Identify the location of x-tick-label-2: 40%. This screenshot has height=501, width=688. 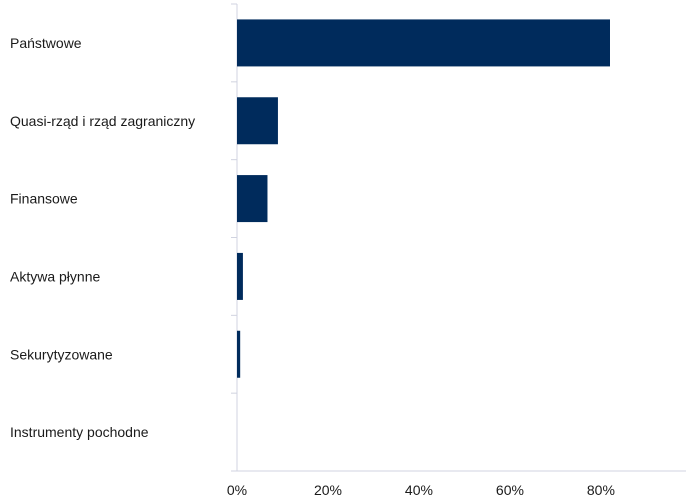
(419, 490).